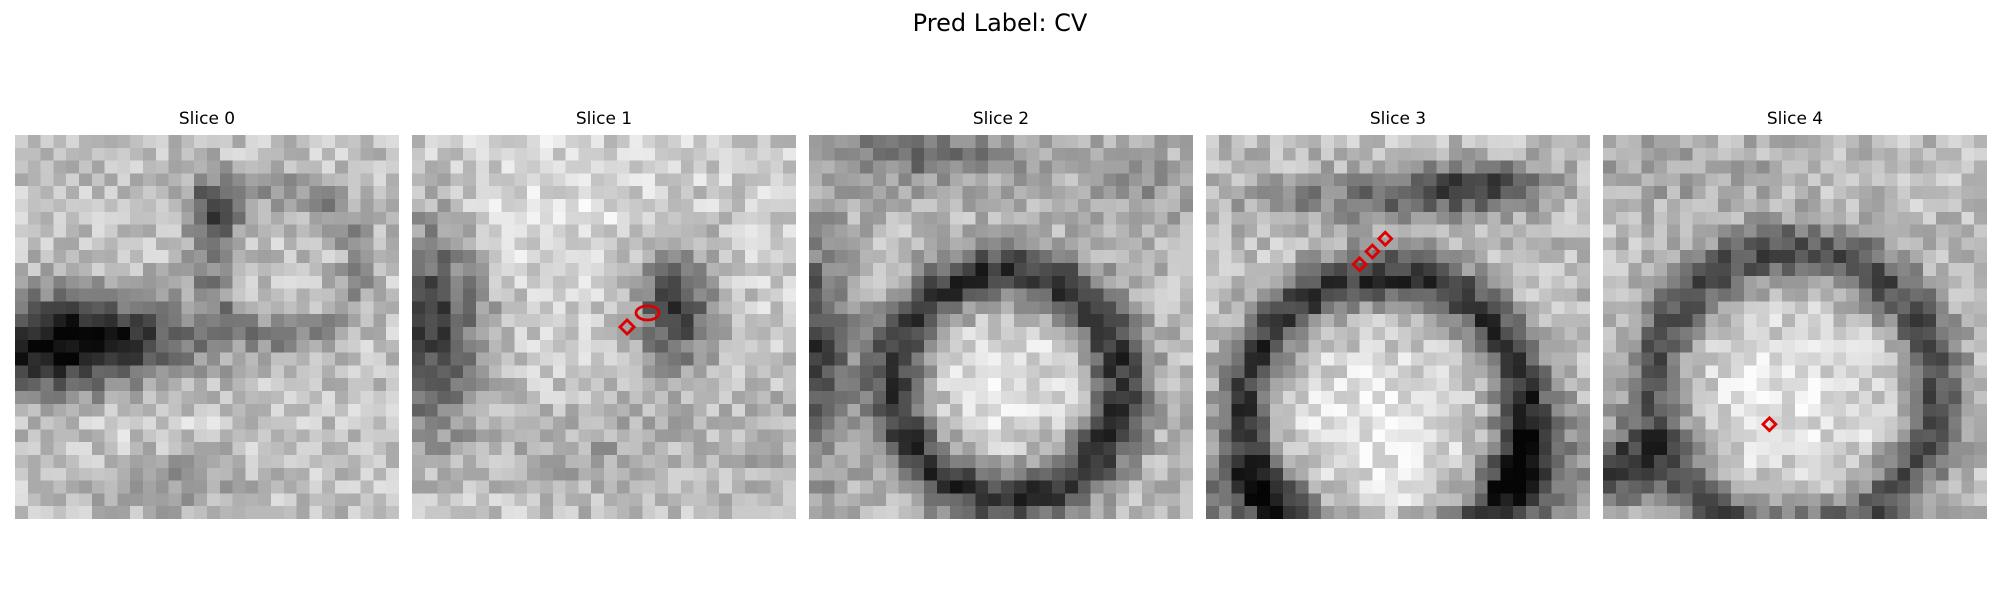 This screenshot has width=2000, height=600. Describe the element at coordinates (1398, 119) in the screenshot. I see `slice-title-3: Slice 3` at that location.